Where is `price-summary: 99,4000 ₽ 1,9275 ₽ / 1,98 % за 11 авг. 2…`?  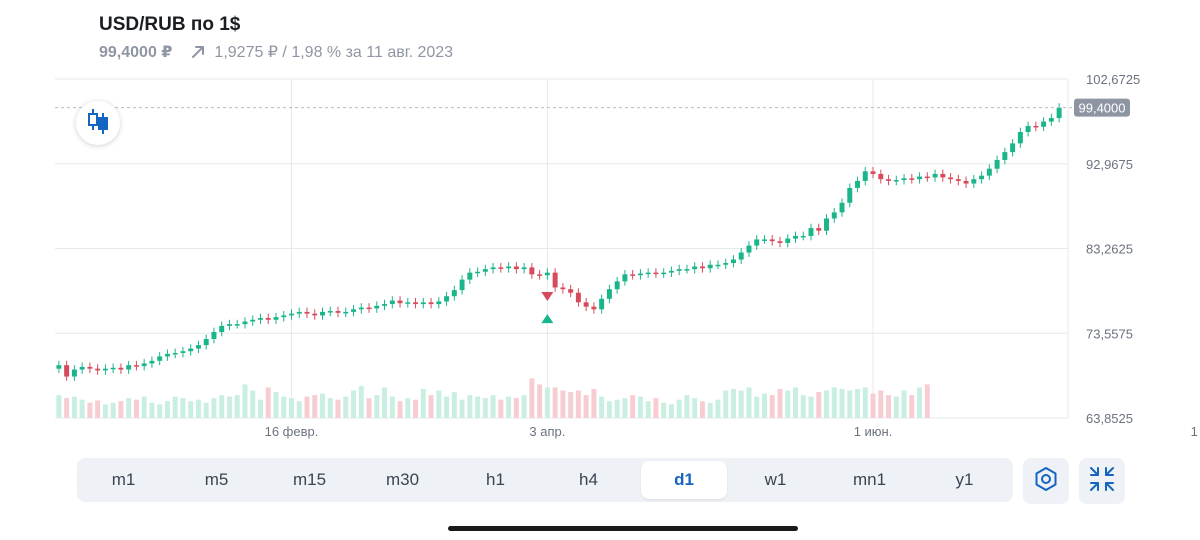 price-summary: 99,4000 ₽ 1,9275 ₽ / 1,98 % за 11 авг. 2… is located at coordinates (276, 52).